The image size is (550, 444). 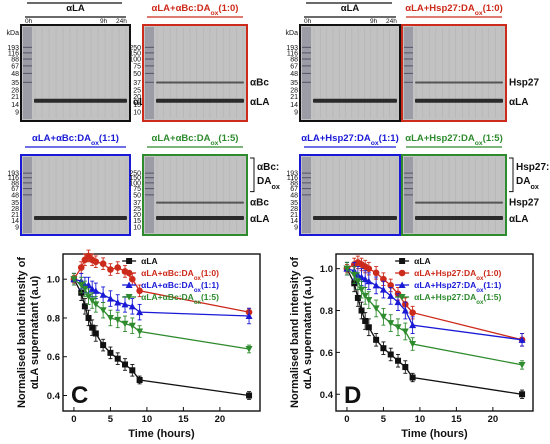 What do you see at coordinates (180, 287) in the screenshot?
I see `legend-label: αLA+αBc:DAox(1:1)` at bounding box center [180, 287].